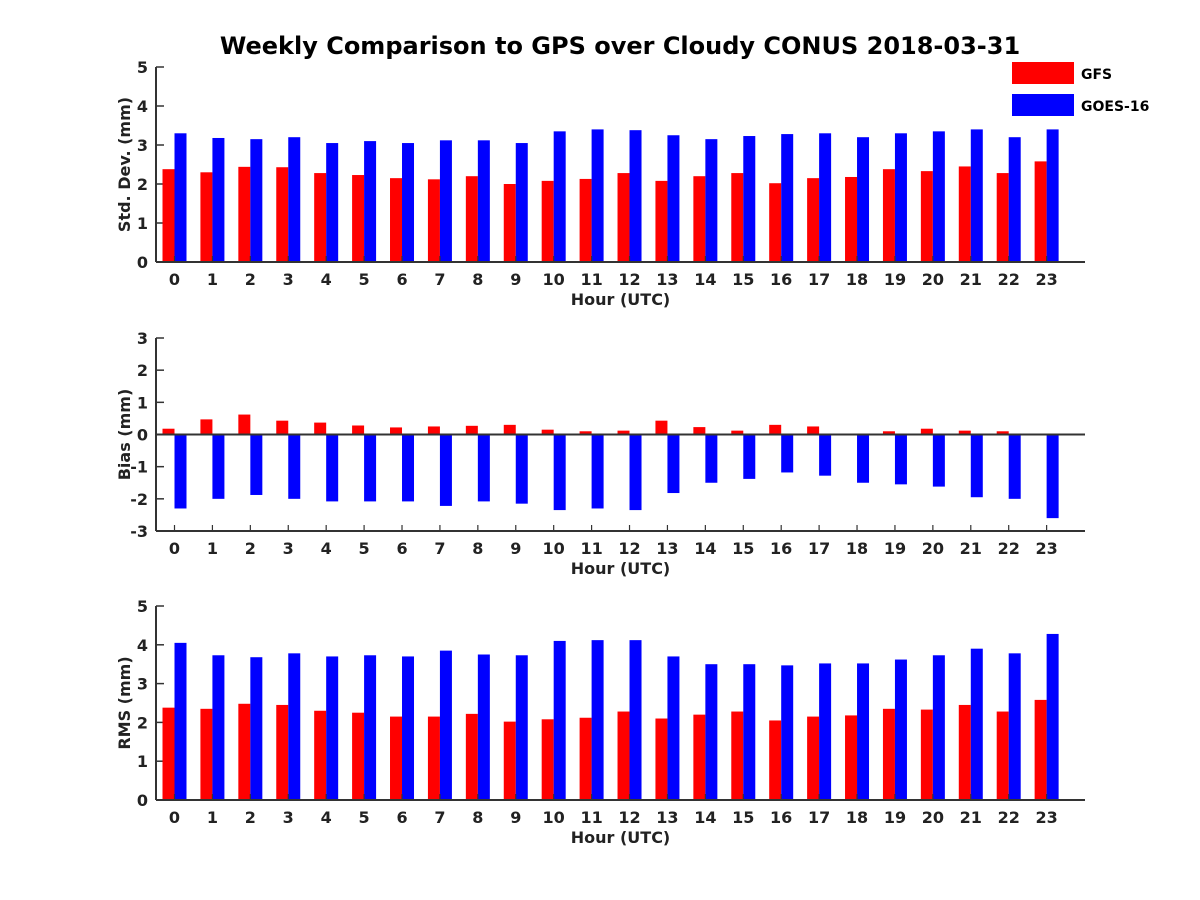 This screenshot has width=1200, height=900. What do you see at coordinates (288, 817) in the screenshot?
I see `rms-xtick-label: 3` at bounding box center [288, 817].